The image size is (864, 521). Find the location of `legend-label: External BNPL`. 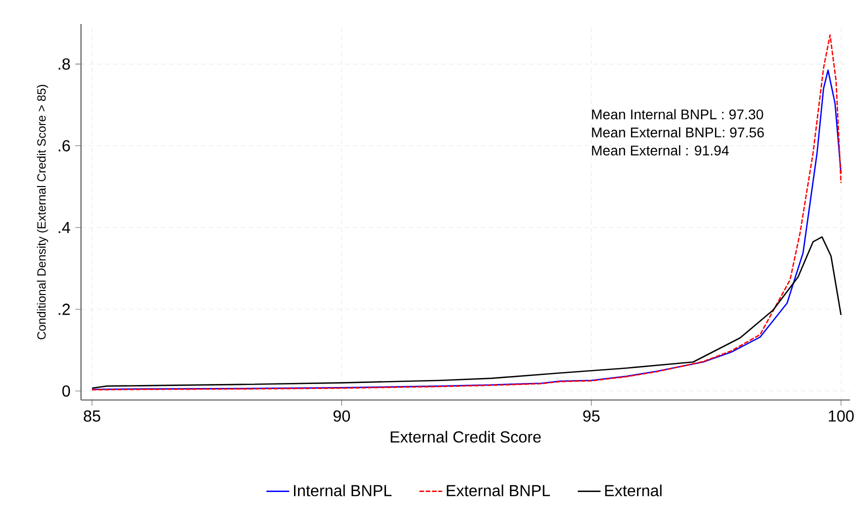

legend-label: External BNPL is located at coordinates (498, 490).